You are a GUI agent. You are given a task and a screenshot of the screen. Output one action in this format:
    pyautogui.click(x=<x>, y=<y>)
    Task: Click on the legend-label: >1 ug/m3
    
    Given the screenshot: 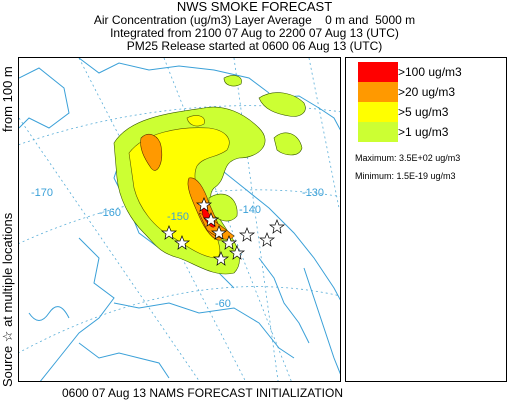 What is the action you would take?
    pyautogui.click(x=423, y=132)
    